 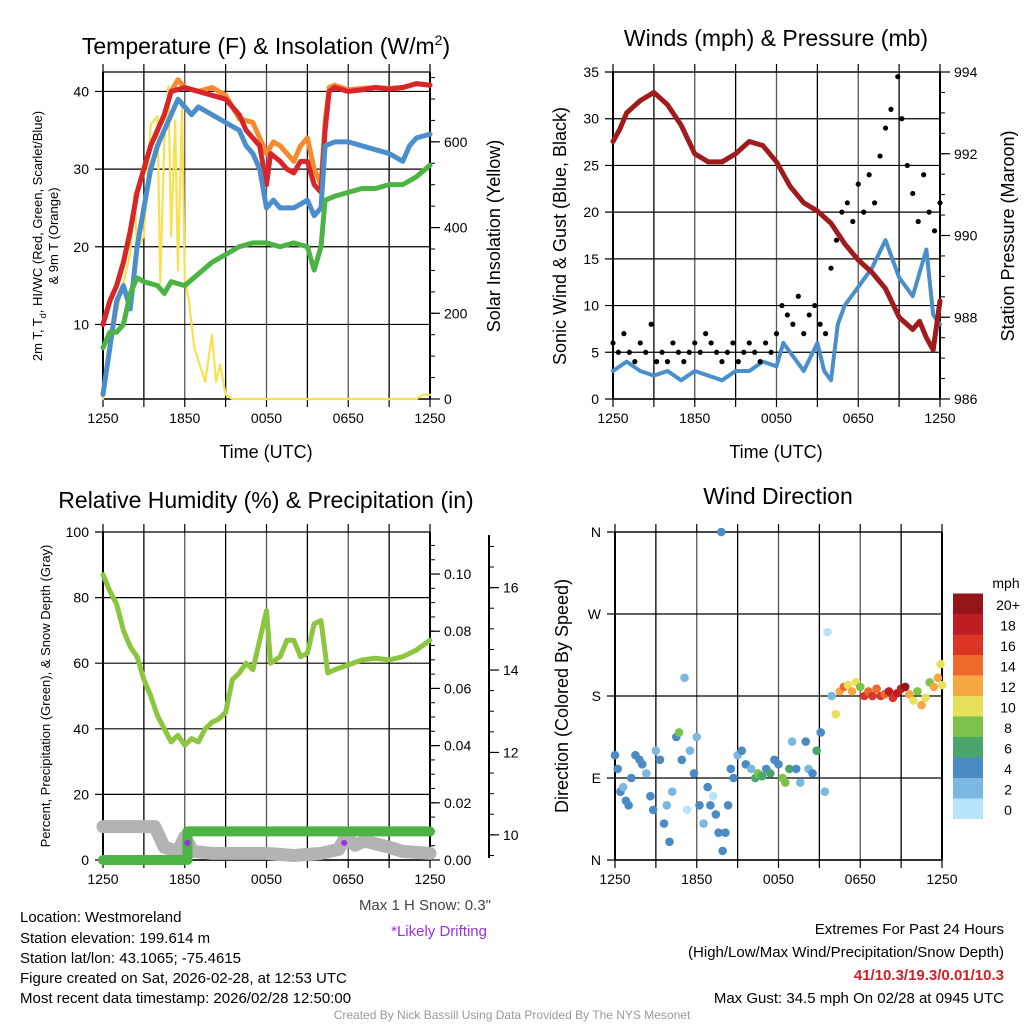 I want to click on speed-colorbar: 0 2 4 6 8 10 12 14 16 18 20+, so click(x=986, y=706).